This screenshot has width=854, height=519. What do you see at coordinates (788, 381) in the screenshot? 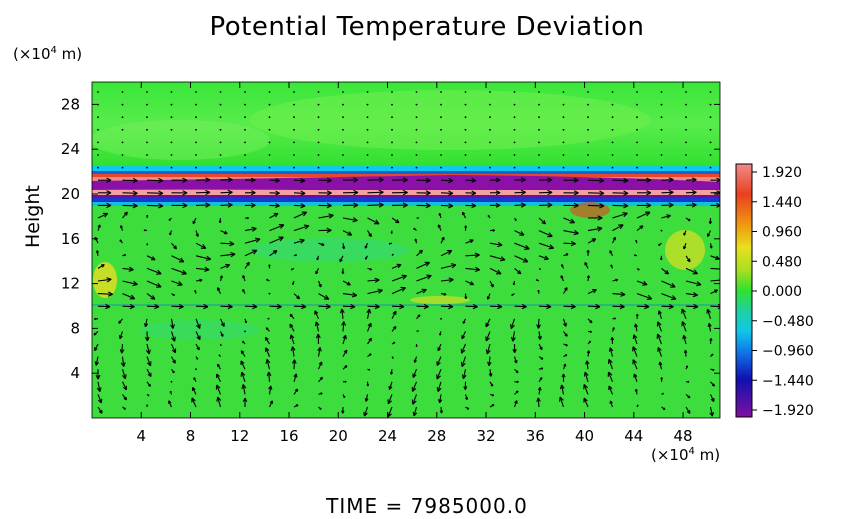
I see `colorbar-tick-label: −1.440` at bounding box center [788, 381].